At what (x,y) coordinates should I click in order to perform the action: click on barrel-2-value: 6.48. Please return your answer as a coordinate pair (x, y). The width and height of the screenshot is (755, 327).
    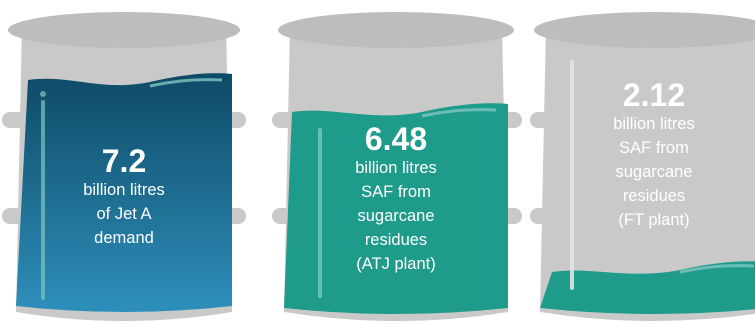
    Looking at the image, I should click on (396, 139).